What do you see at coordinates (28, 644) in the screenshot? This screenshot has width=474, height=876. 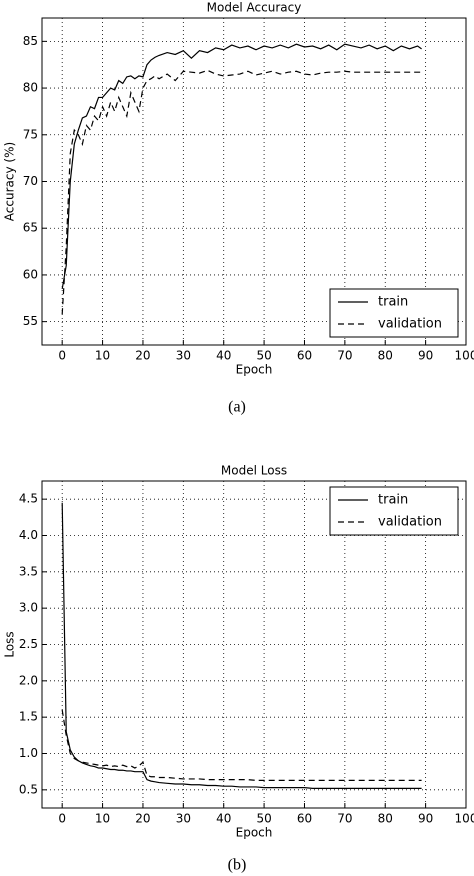 I see `y-tick-label: 2.5` at bounding box center [28, 644].